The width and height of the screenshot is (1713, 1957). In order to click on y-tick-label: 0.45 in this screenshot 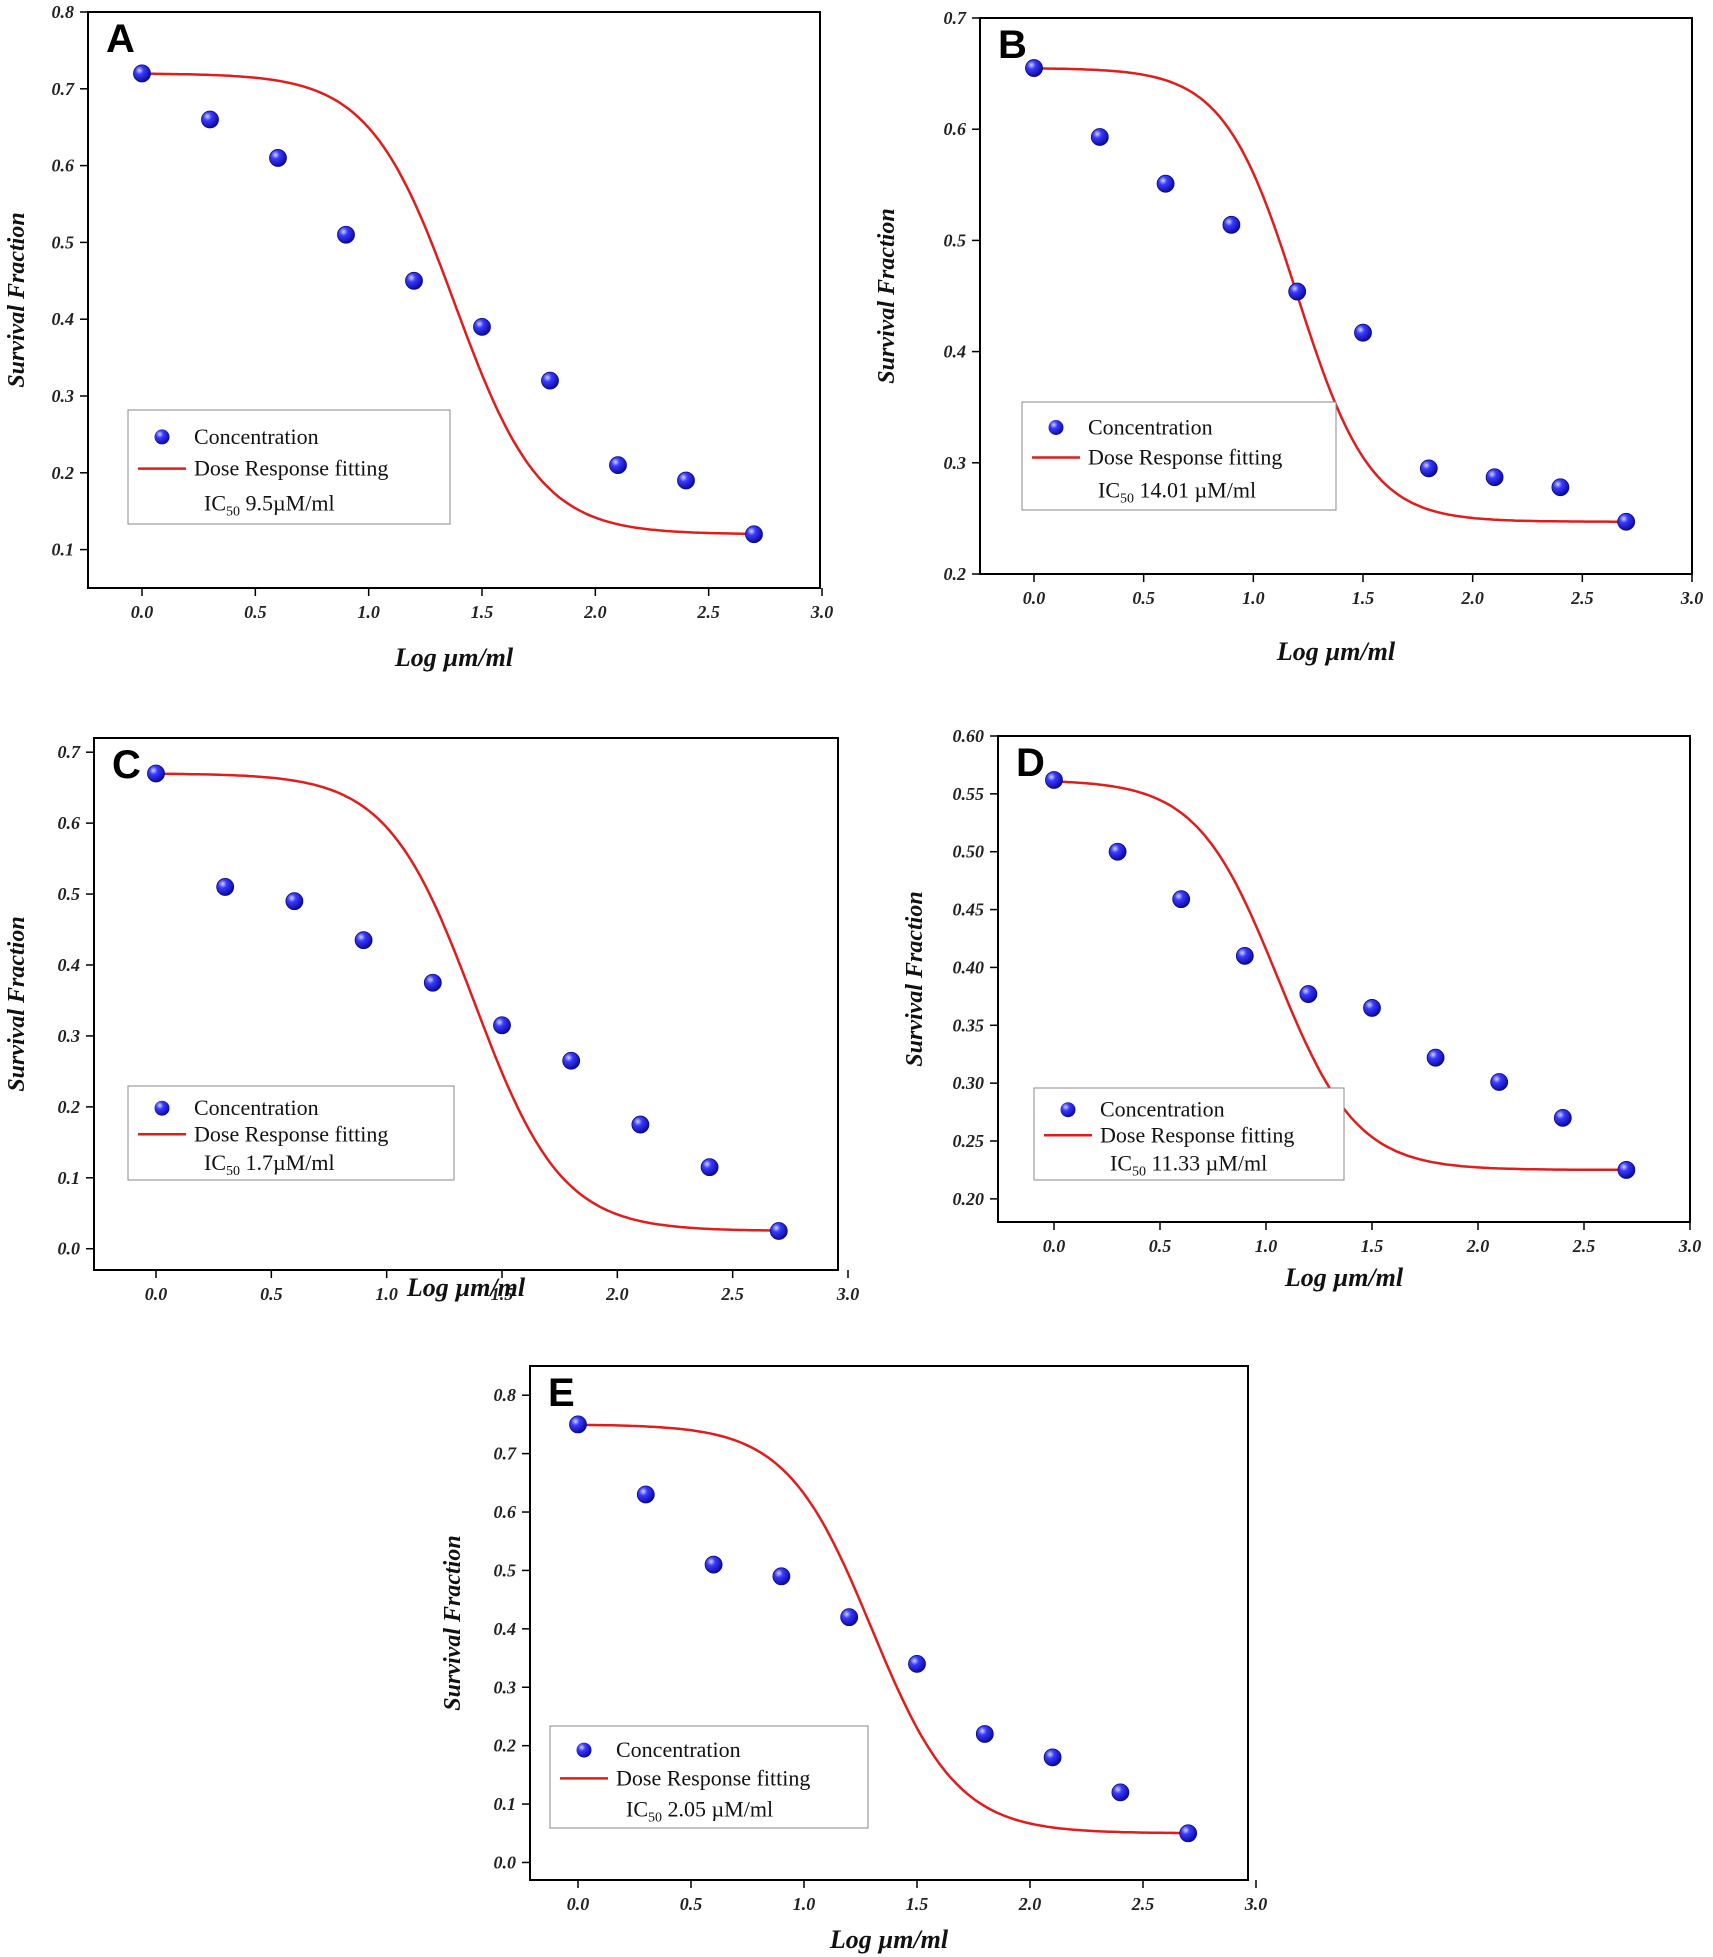, I will do `click(969, 910)`.